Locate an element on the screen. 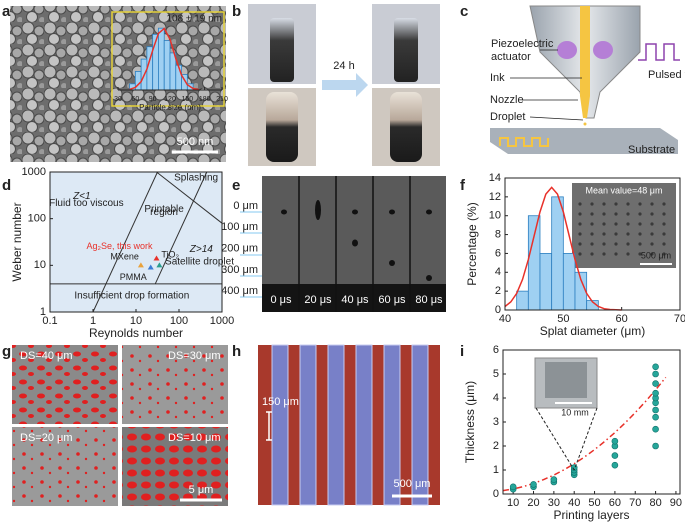  printed-film is located at coordinates (566, 380).